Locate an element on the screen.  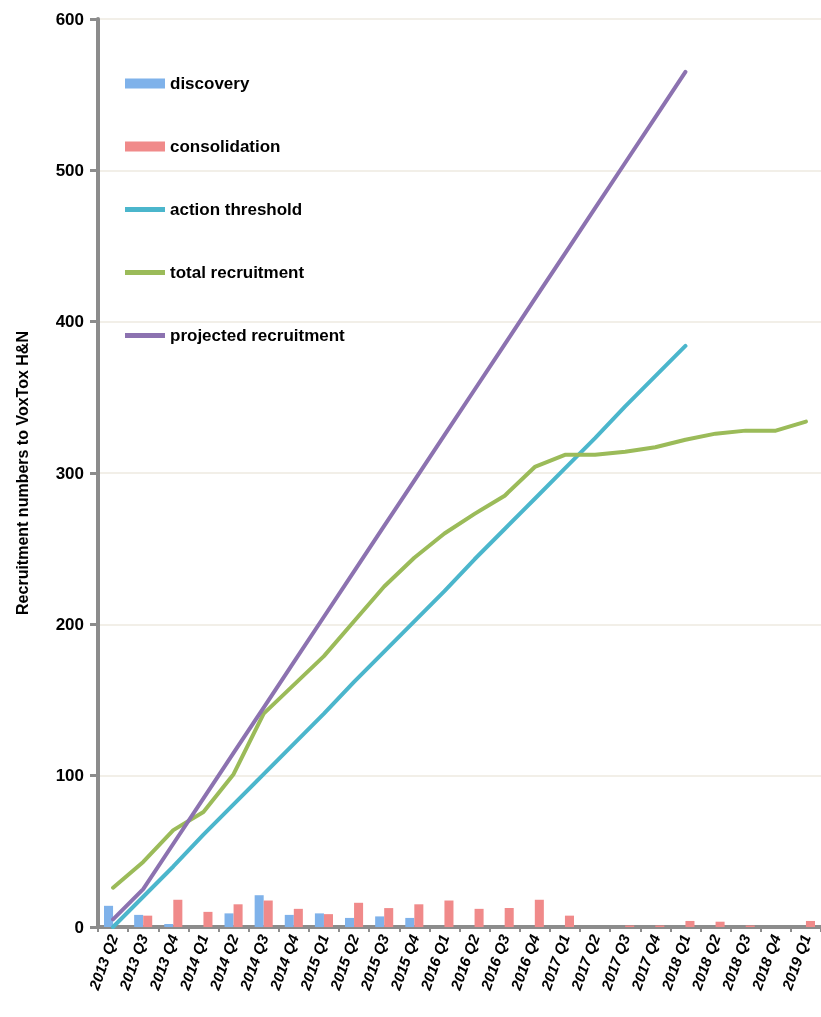
legend-label: discovery is located at coordinates (210, 83).